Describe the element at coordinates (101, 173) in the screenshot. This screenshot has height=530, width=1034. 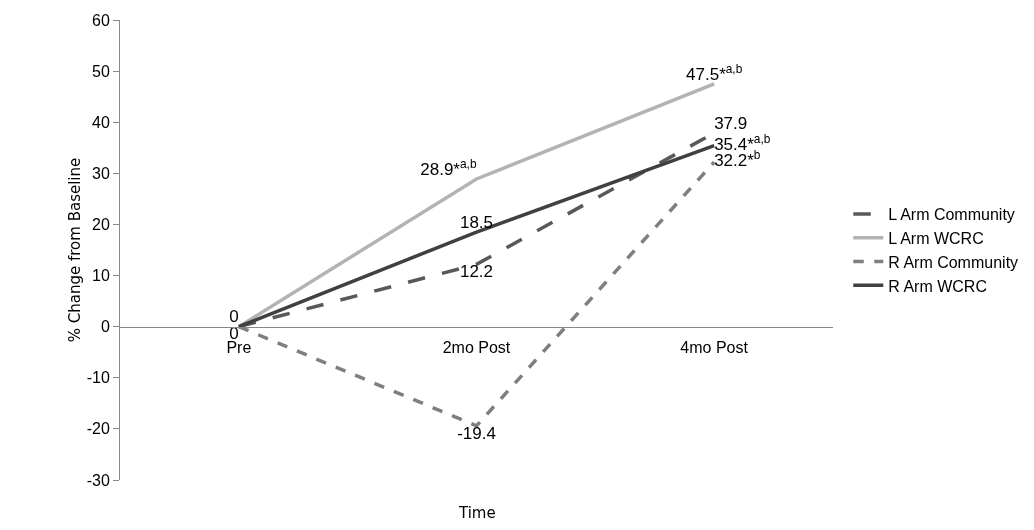
I see `y-tick-label: 30` at that location.